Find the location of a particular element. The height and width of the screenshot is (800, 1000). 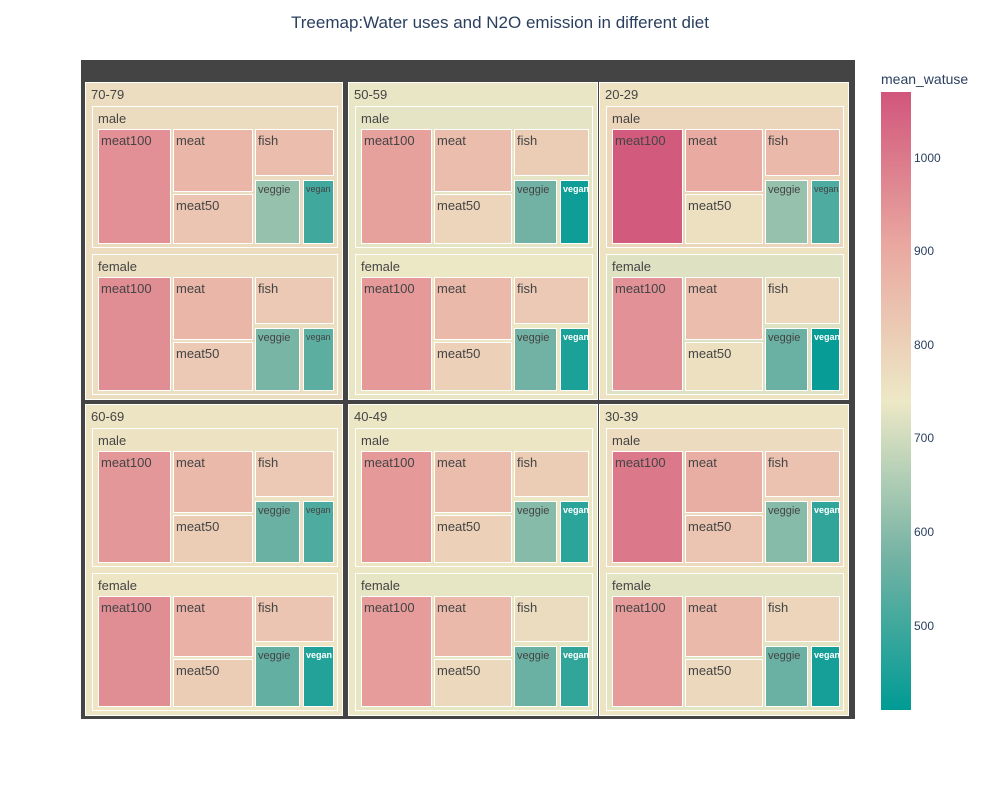

leaf-label: meat is located at coordinates (451, 288).